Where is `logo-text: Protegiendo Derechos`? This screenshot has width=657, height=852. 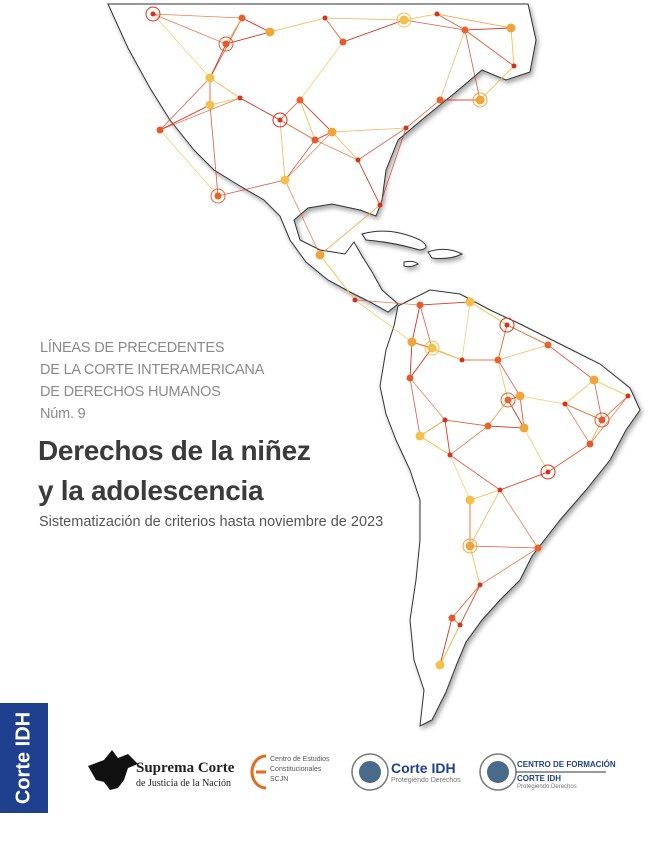
logo-text: Protegiendo Derechos is located at coordinates (547, 787).